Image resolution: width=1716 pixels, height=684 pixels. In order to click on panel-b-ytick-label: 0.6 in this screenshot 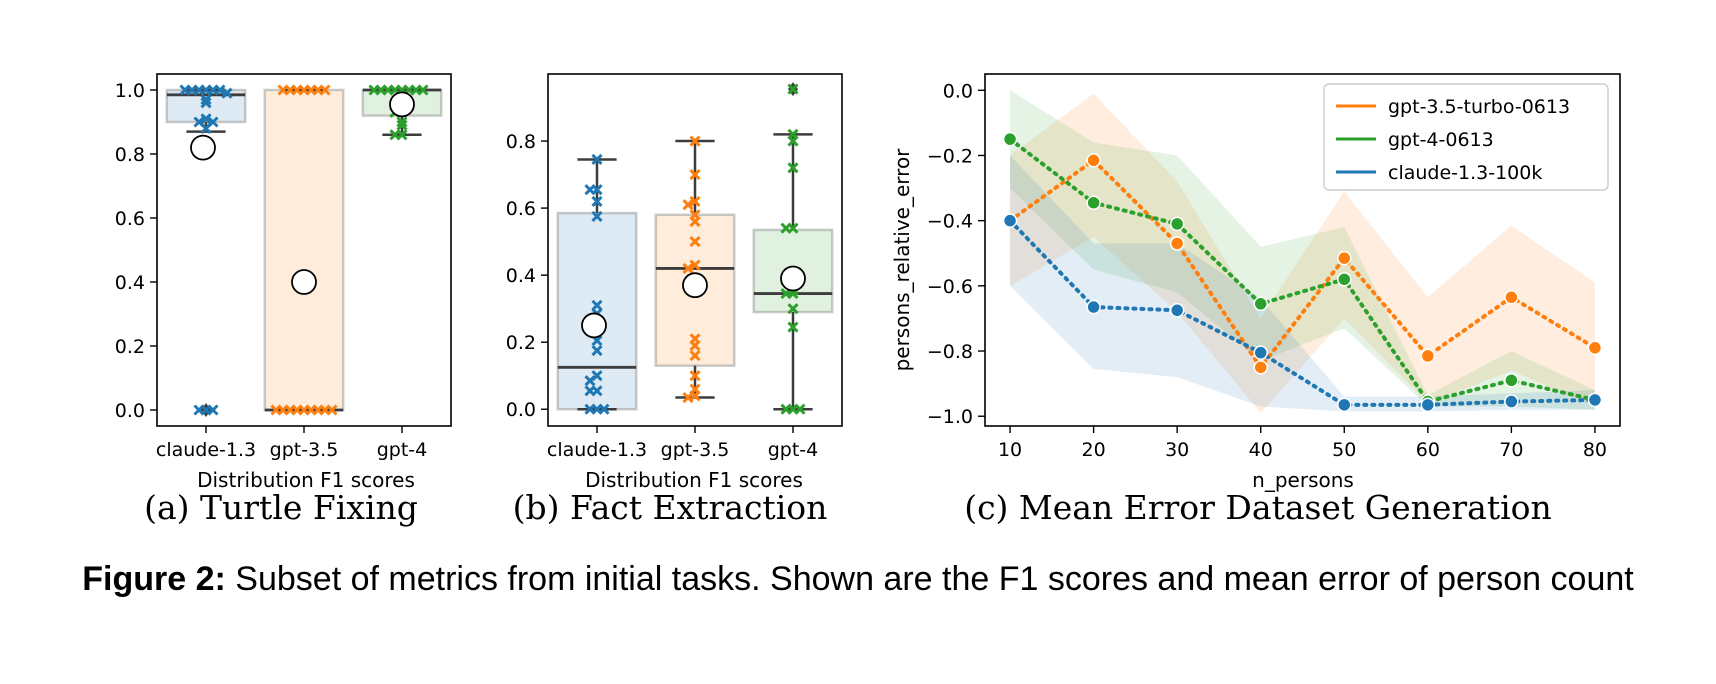, I will do `click(521, 209)`.